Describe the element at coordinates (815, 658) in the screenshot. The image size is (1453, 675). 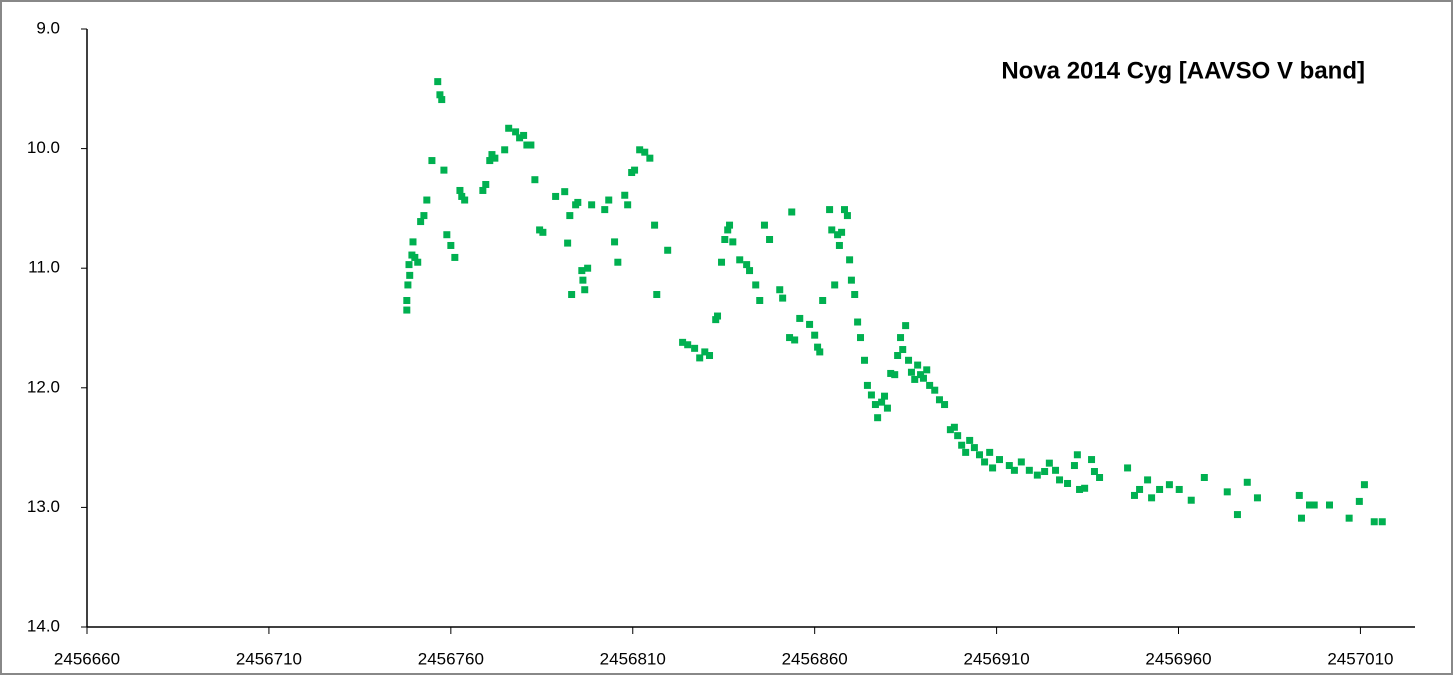
I see `x-tick-label: 2456860` at that location.